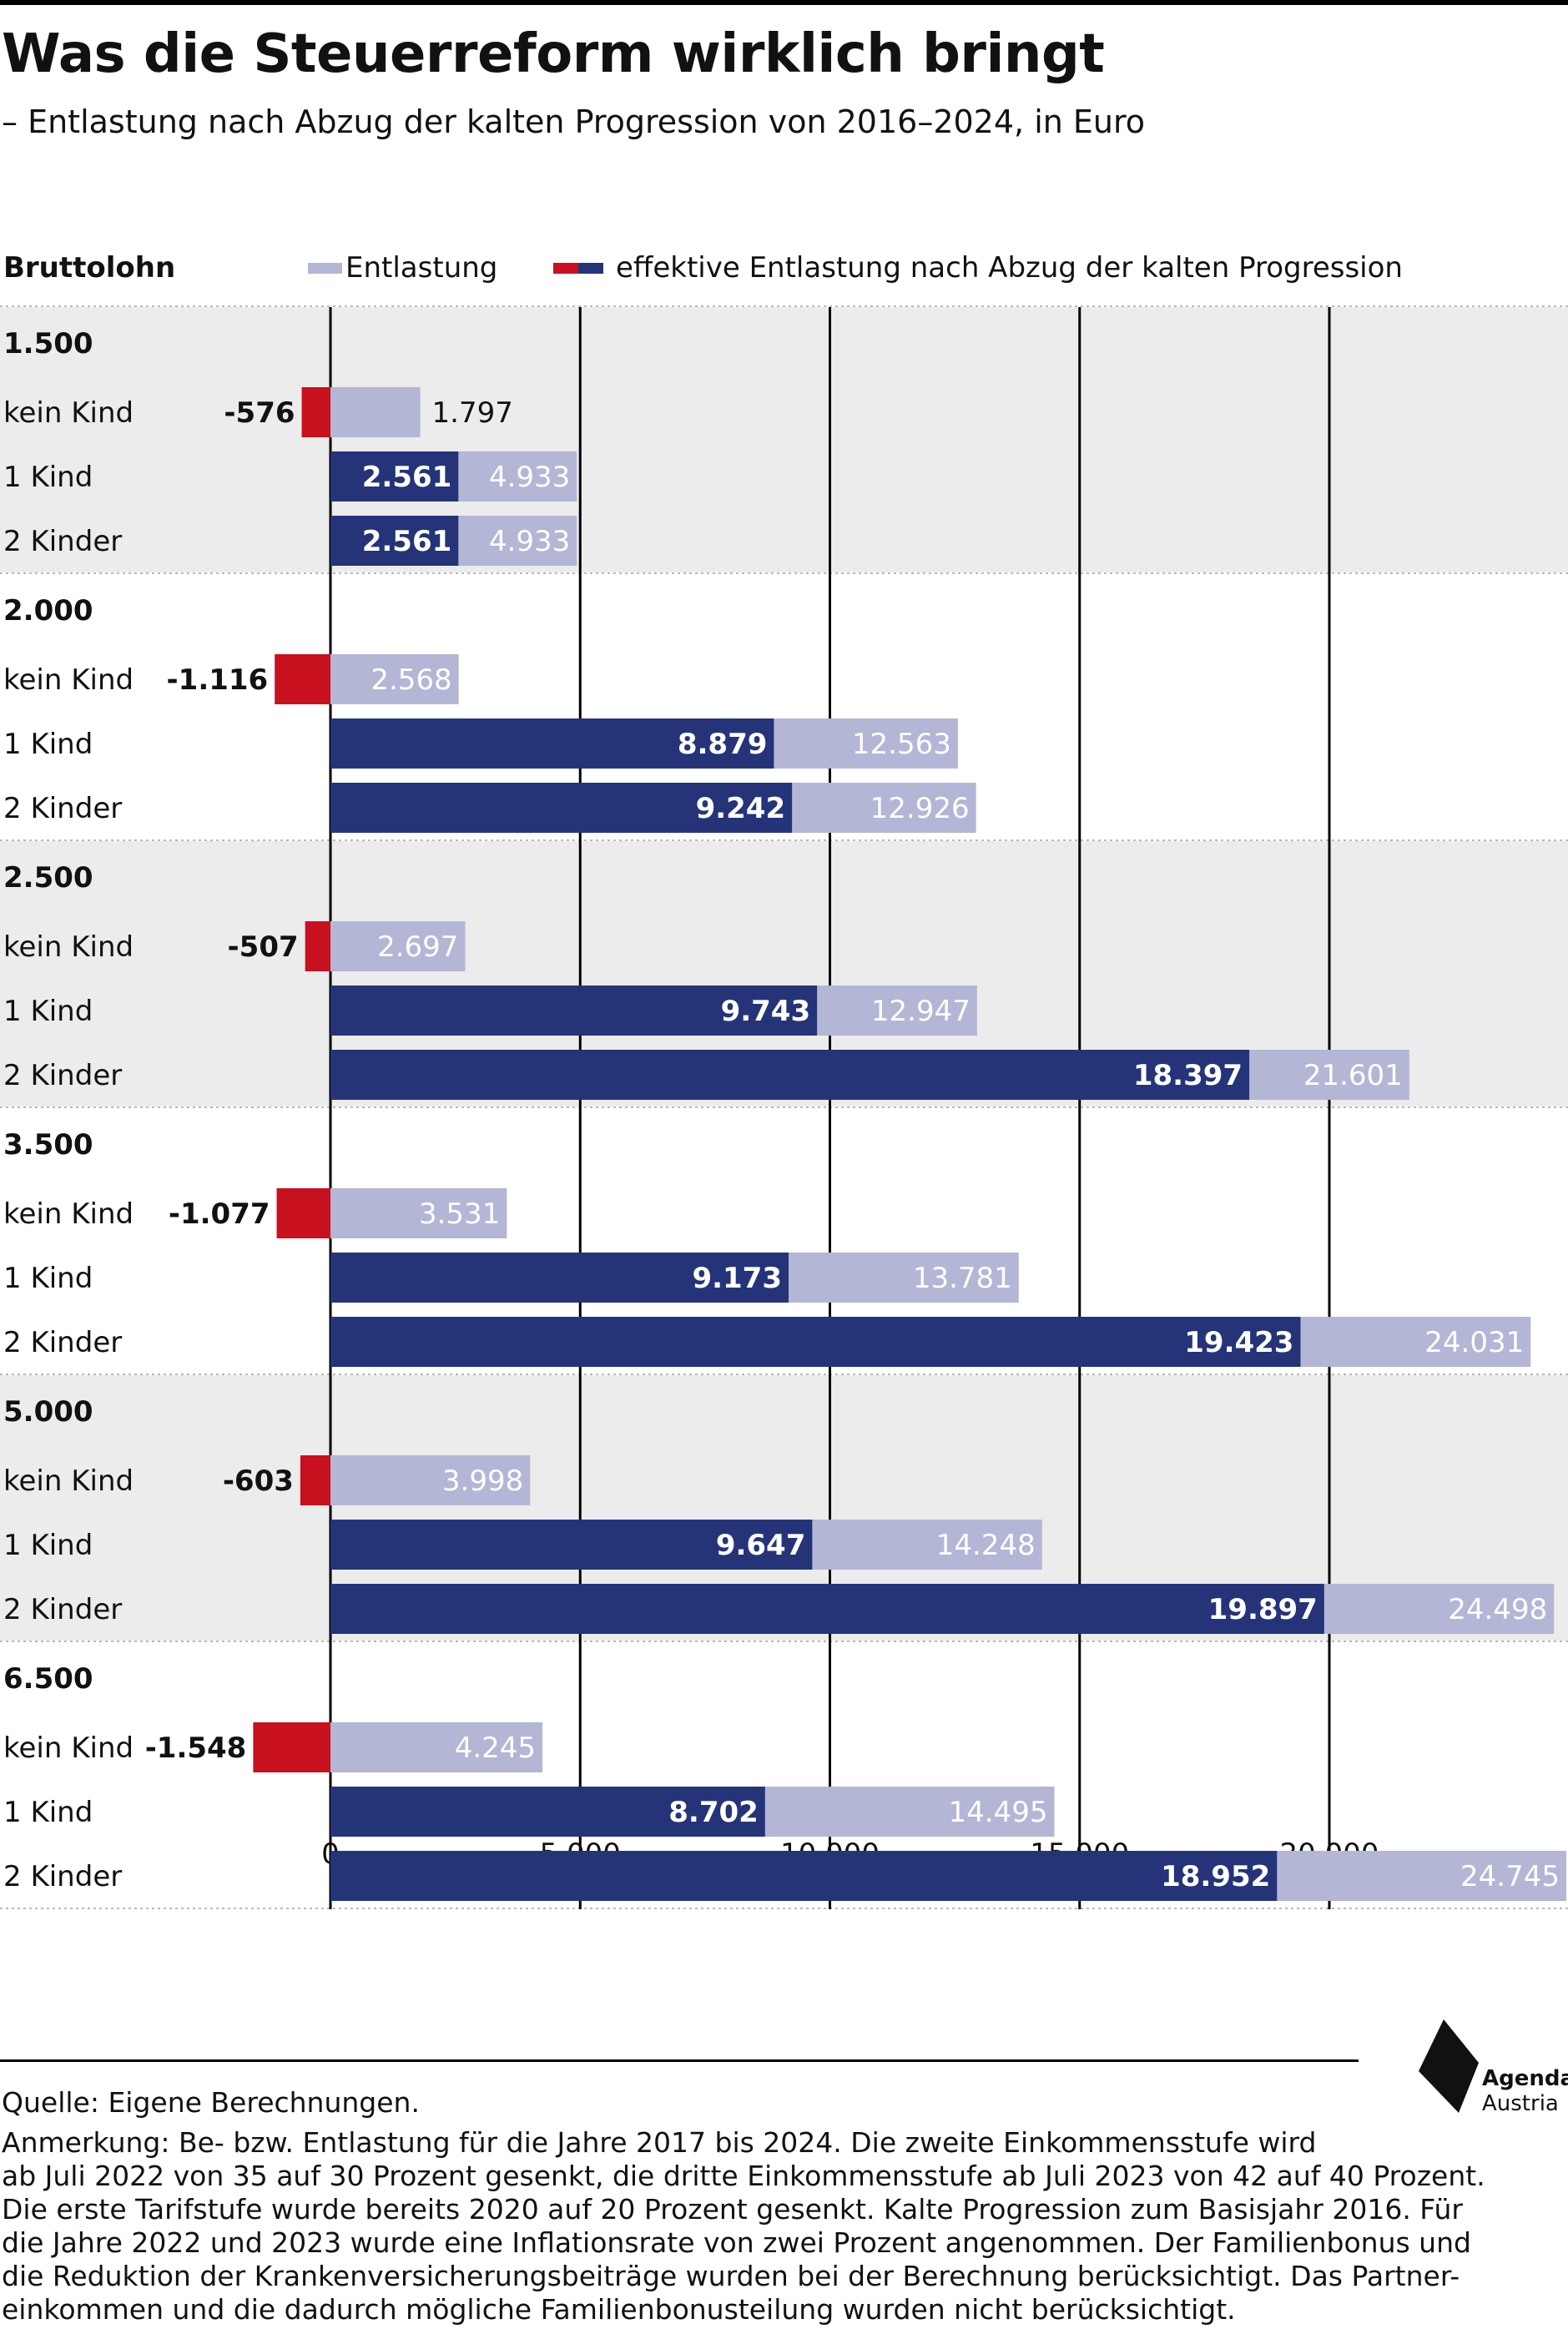  I want to click on group-label: 2.000, so click(48, 611).